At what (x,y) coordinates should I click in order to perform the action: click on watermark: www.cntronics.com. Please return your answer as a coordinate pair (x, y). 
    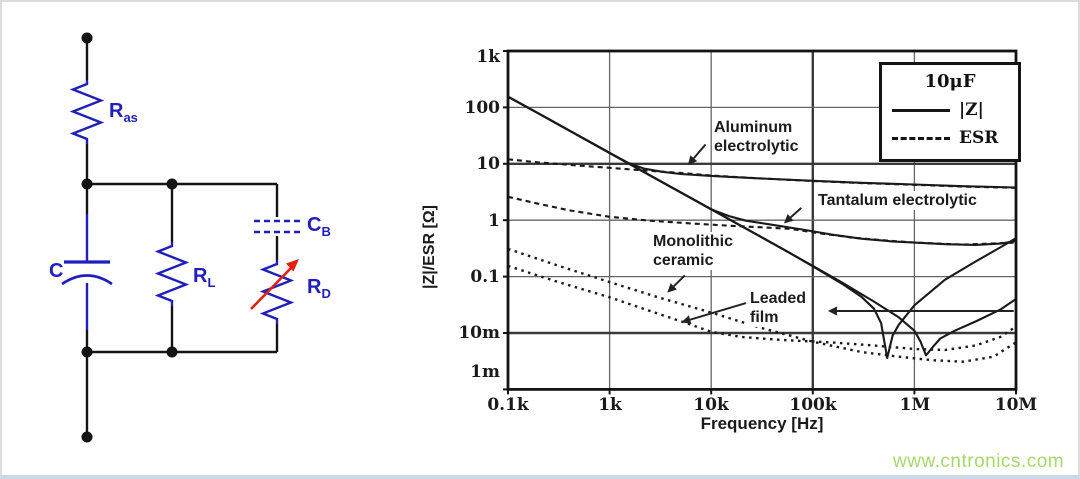
    Looking at the image, I should click on (979, 461).